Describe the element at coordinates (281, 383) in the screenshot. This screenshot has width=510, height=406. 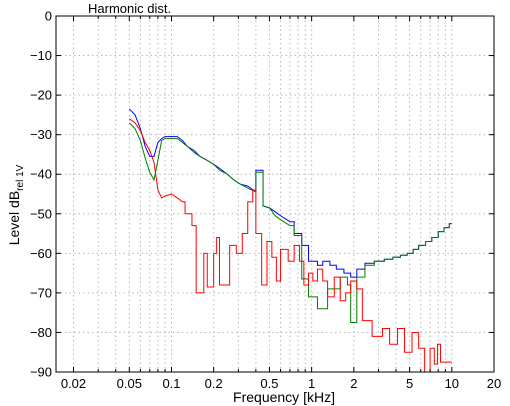
I see `x-tick-labels: 0.02 0.05 0.1 0.2 0.5 1 2 5 10 20` at that location.